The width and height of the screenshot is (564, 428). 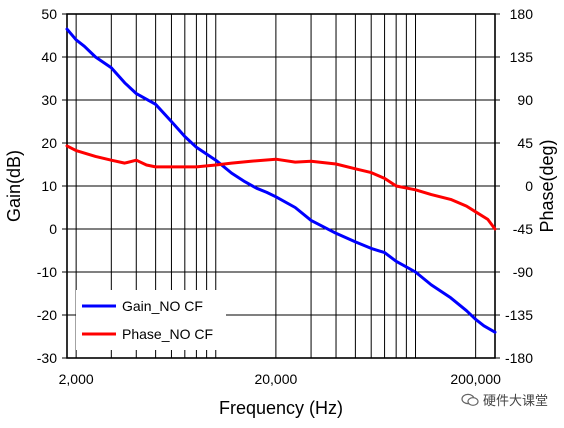 What do you see at coordinates (47, 272) in the screenshot?
I see `y-left-tick-label: -10` at bounding box center [47, 272].